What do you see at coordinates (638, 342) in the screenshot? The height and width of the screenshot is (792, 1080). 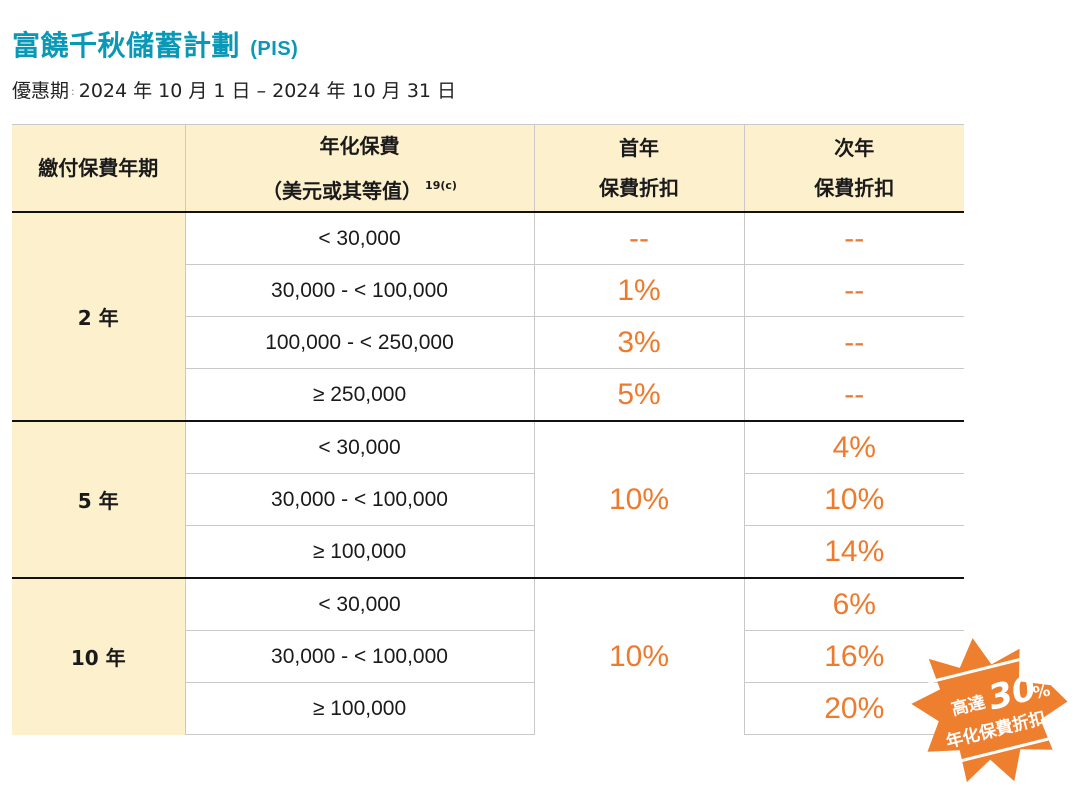 I see `first-year-discount: 3%` at bounding box center [638, 342].